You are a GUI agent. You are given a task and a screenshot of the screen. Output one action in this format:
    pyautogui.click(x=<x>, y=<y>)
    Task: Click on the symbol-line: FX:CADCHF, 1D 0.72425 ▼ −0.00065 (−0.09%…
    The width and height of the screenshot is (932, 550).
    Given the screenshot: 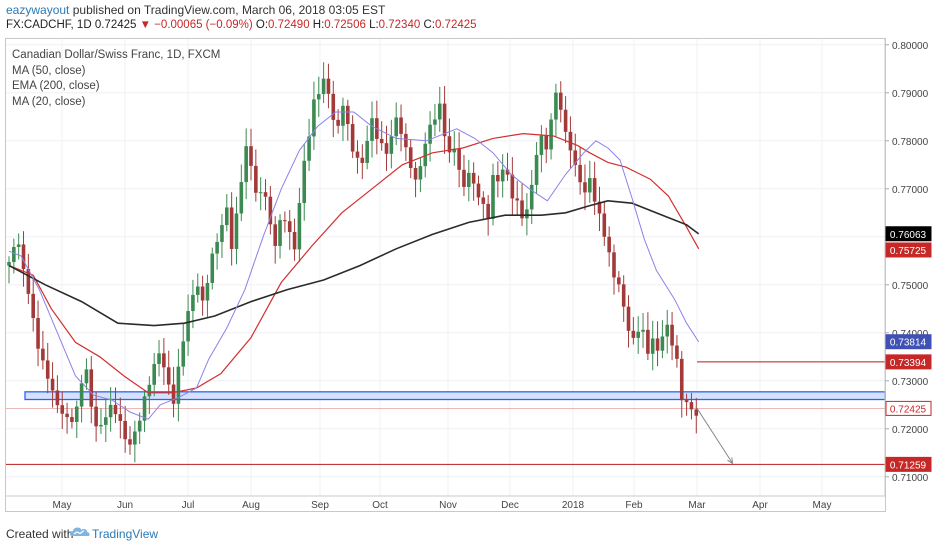 What is the action you would take?
    pyautogui.click(x=241, y=25)
    